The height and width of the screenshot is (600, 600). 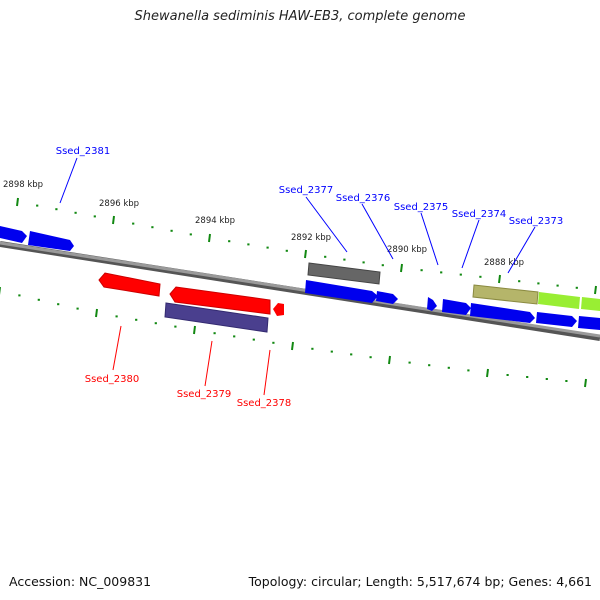 What do you see at coordinates (504, 263) in the screenshot?
I see `ruler-label: 2888 kbp` at bounding box center [504, 263].